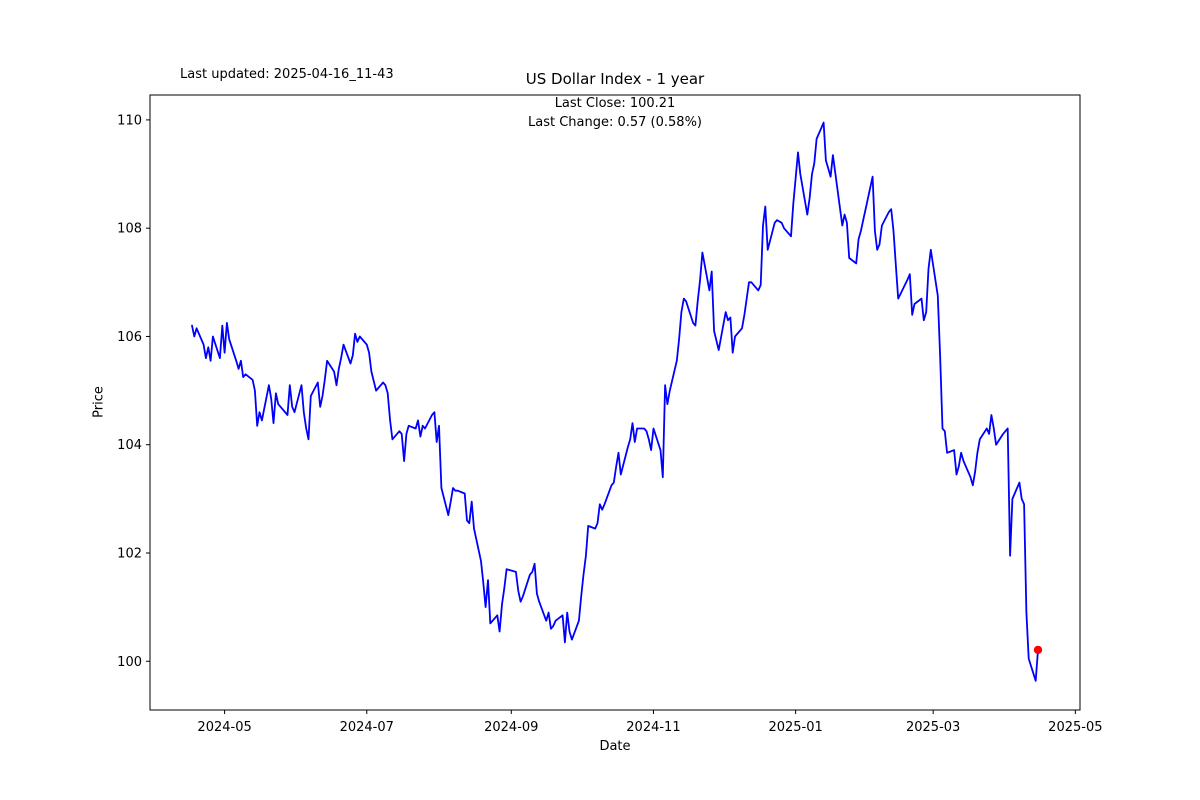 Image resolution: width=1200 pixels, height=800 pixels. I want to click on chart-title: US Dollar Index - 1 year, so click(615, 79).